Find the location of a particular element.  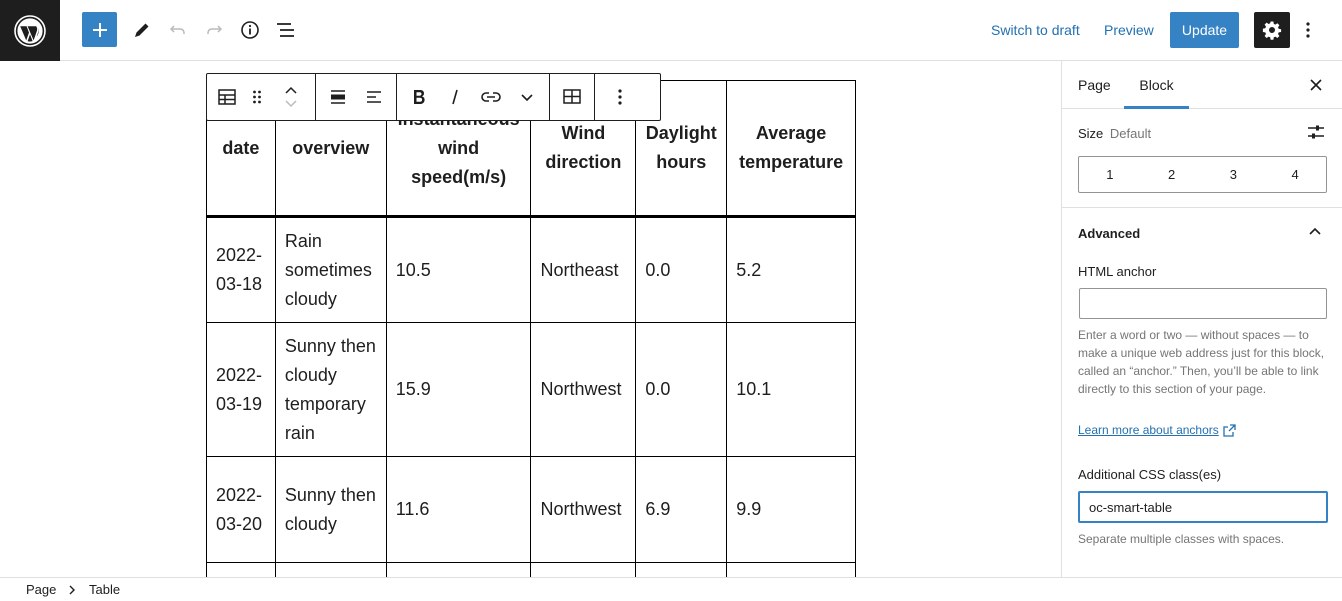

table-cell: 6.9 is located at coordinates (681, 509).